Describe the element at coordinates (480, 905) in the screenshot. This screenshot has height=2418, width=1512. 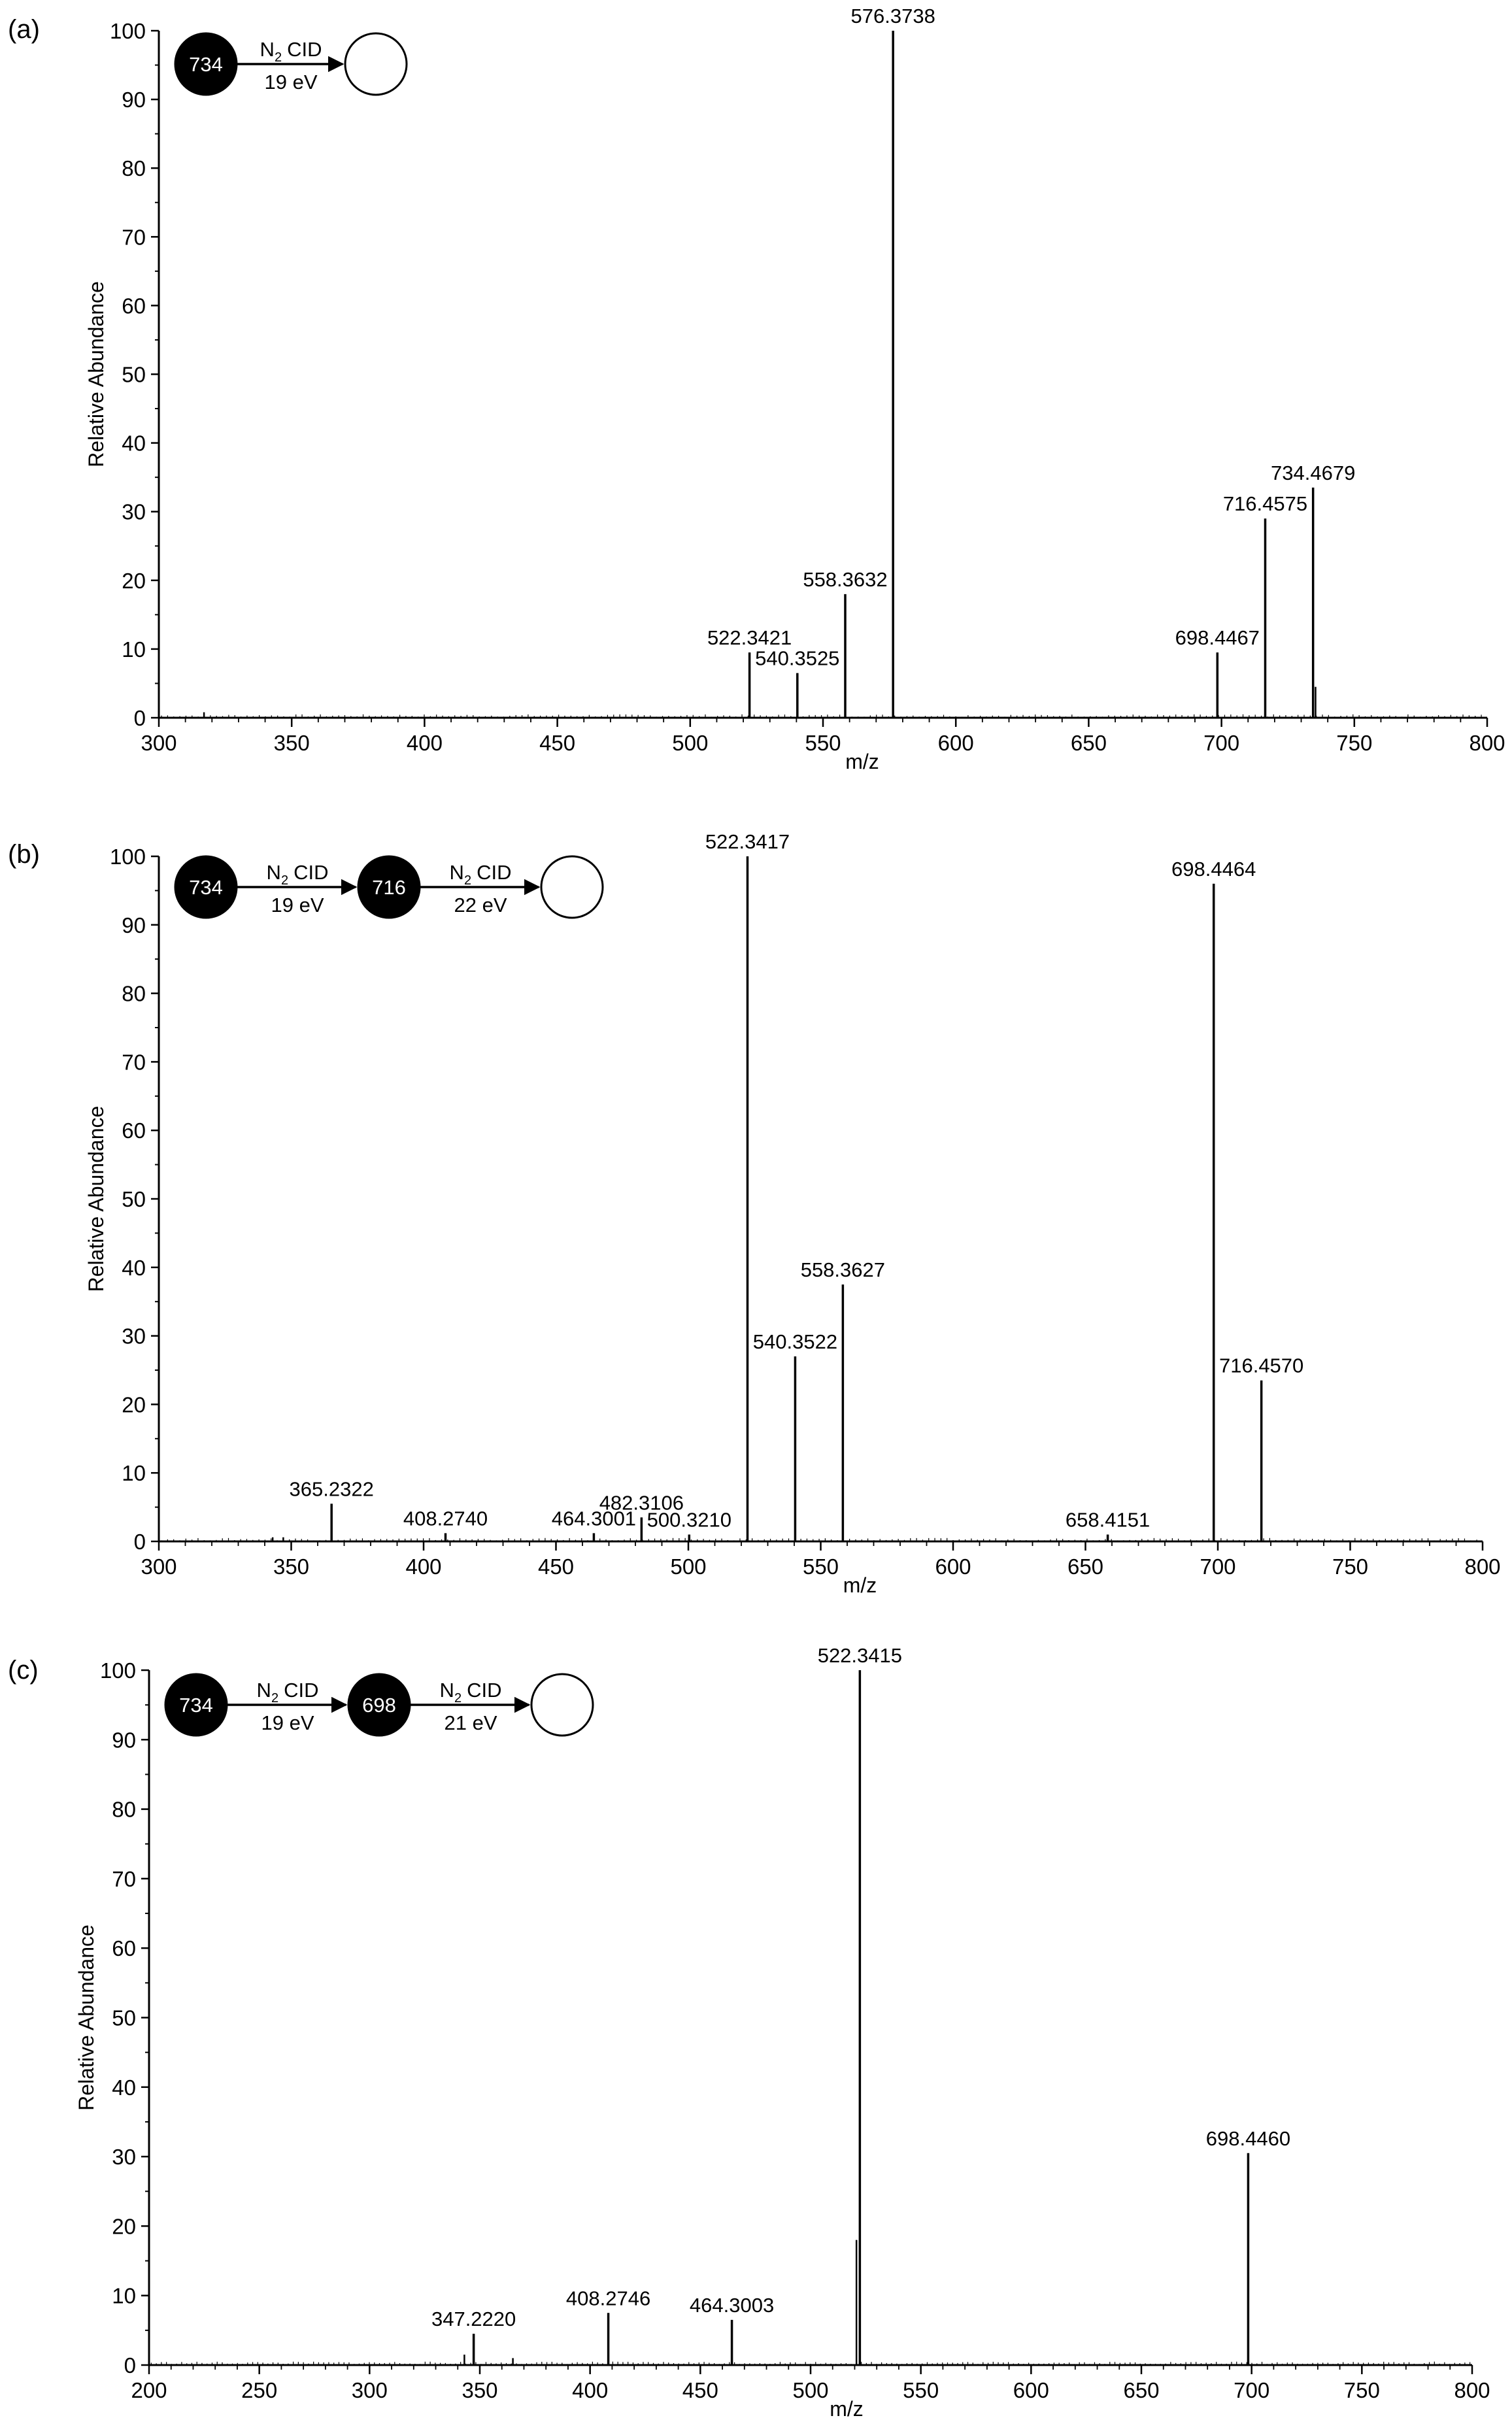
I see `step-energy: 22 eV` at that location.